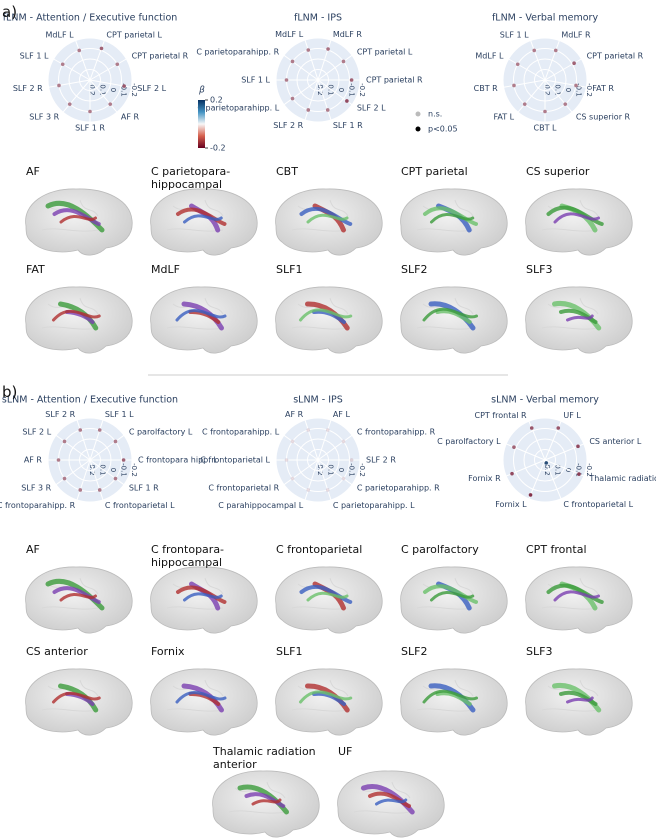  Describe the element at coordinates (103, 89) in the screenshot. I see `r-tick-label: 0.1` at that location.